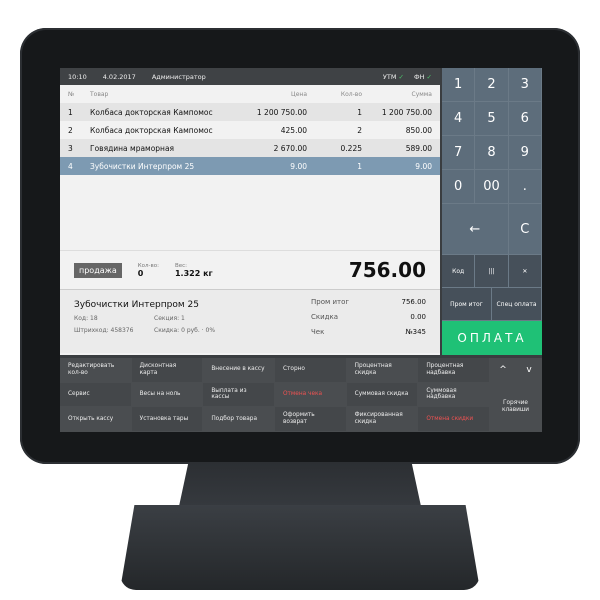 The width and height of the screenshot is (600, 600). Describe the element at coordinates (185, 330) in the screenshot. I see `item-discount: Скидка: 0 руб. · 0%` at that location.